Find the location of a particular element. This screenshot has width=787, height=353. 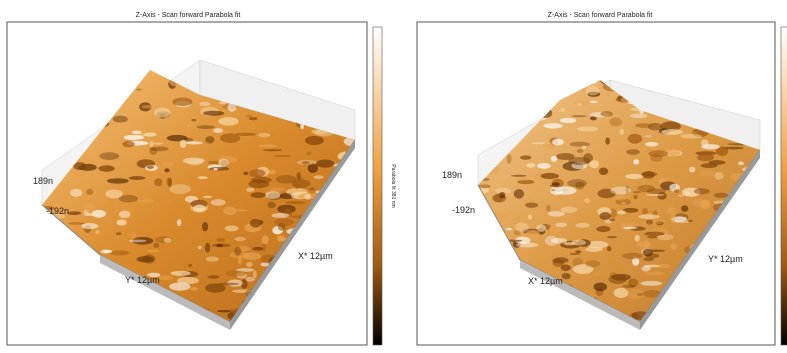

z-min-label: -192n is located at coordinates (463, 210).